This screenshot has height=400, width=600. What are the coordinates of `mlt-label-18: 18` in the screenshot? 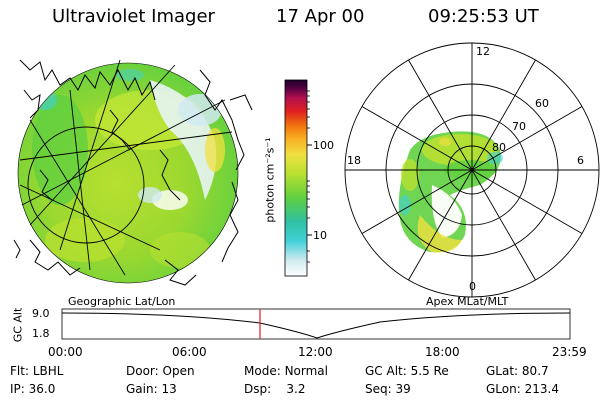 It's located at (354, 160).